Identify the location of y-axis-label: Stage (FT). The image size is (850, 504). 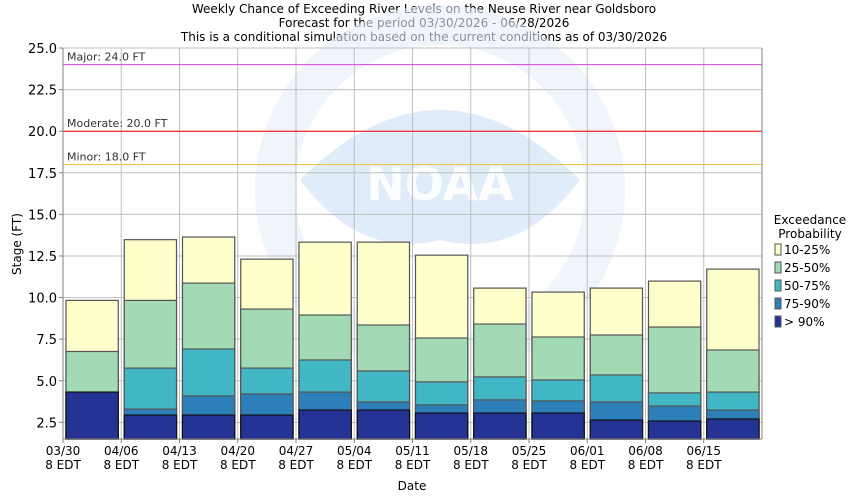
(17, 244).